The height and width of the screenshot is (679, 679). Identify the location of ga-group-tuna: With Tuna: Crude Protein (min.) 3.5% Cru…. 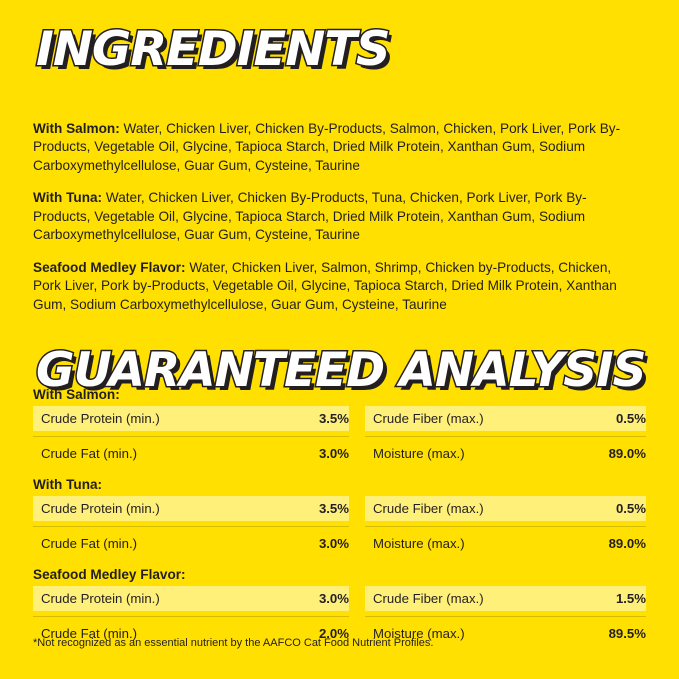
(339, 516).